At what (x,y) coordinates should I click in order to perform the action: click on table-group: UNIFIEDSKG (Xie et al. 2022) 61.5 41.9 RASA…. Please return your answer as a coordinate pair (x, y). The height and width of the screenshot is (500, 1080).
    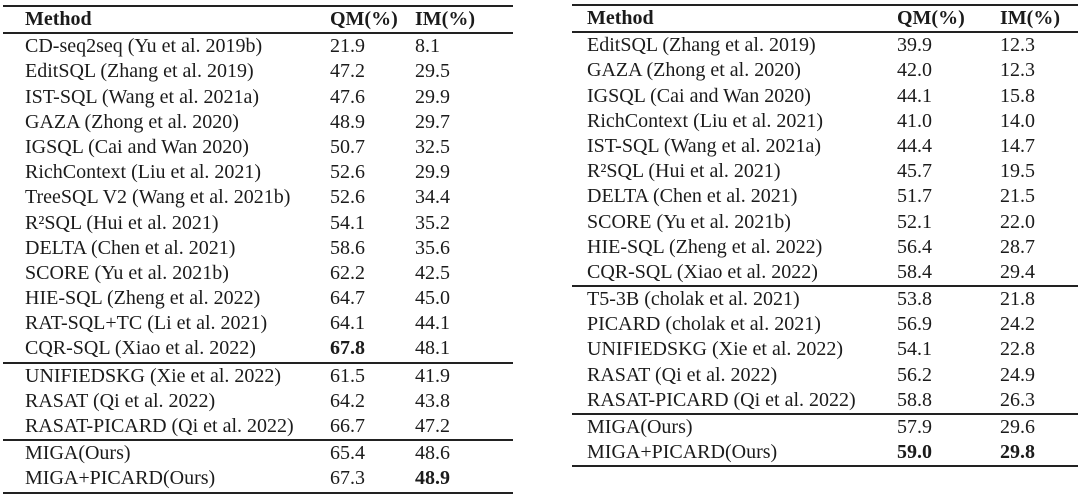
    Looking at the image, I should click on (258, 403).